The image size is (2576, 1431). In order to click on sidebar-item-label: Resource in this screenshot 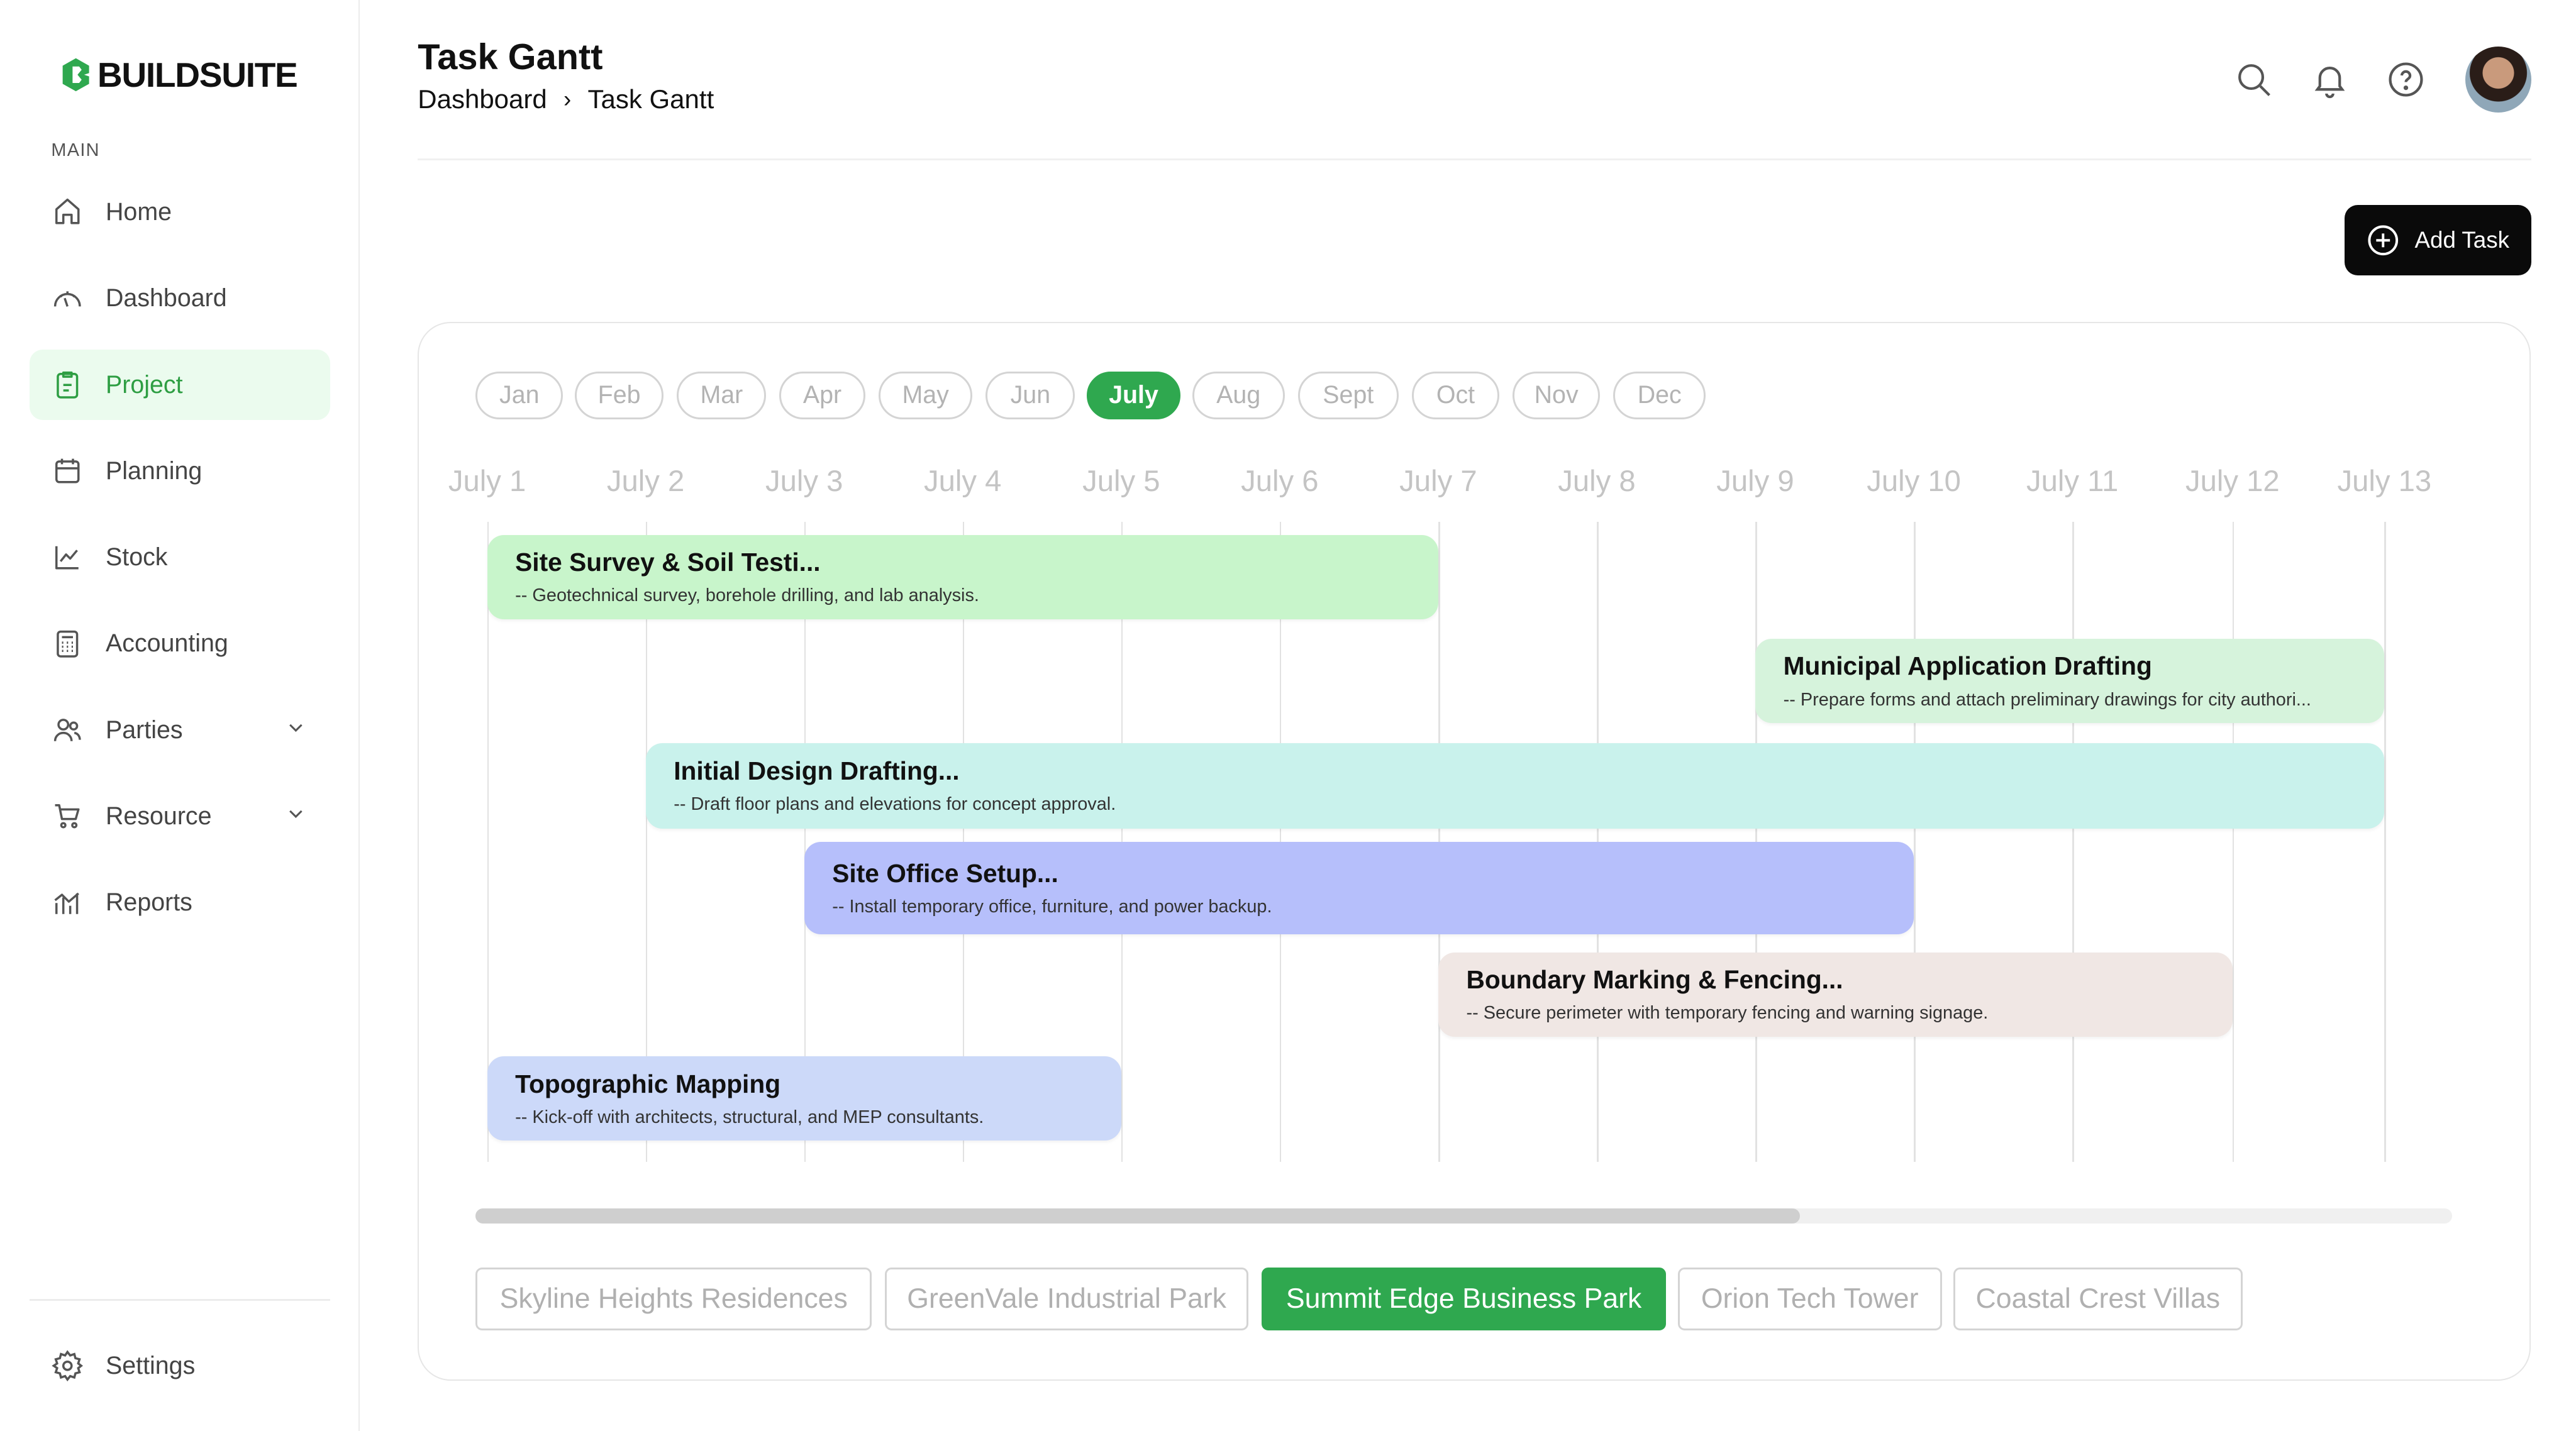, I will do `click(159, 816)`.